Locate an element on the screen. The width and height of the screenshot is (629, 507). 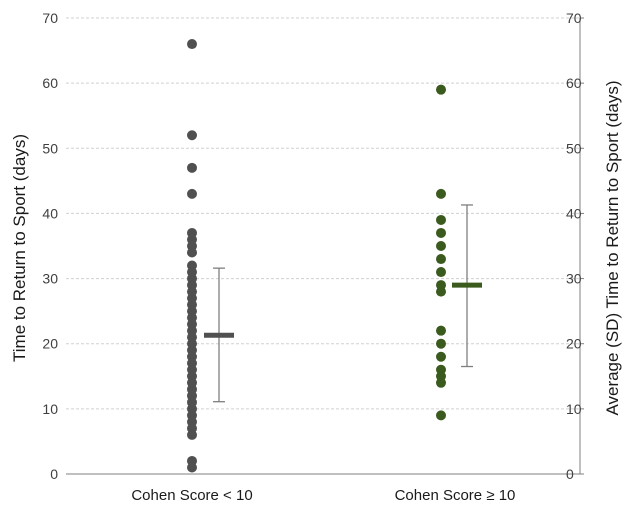
left-y-tick-label: 40 is located at coordinates (50, 213).